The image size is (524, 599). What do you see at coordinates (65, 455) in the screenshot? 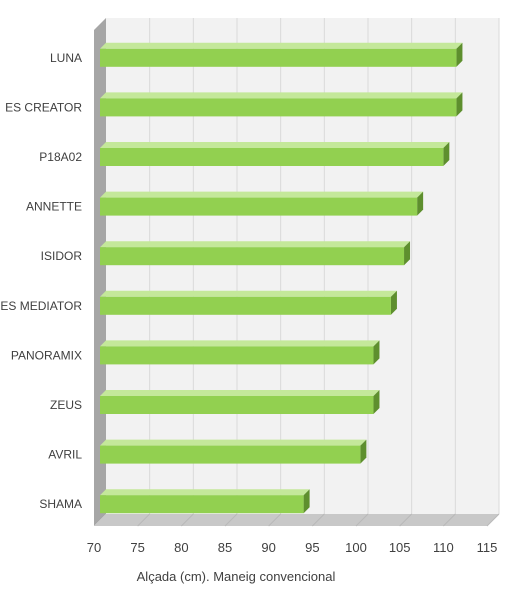
I see `category-label: AVRIL` at bounding box center [65, 455].